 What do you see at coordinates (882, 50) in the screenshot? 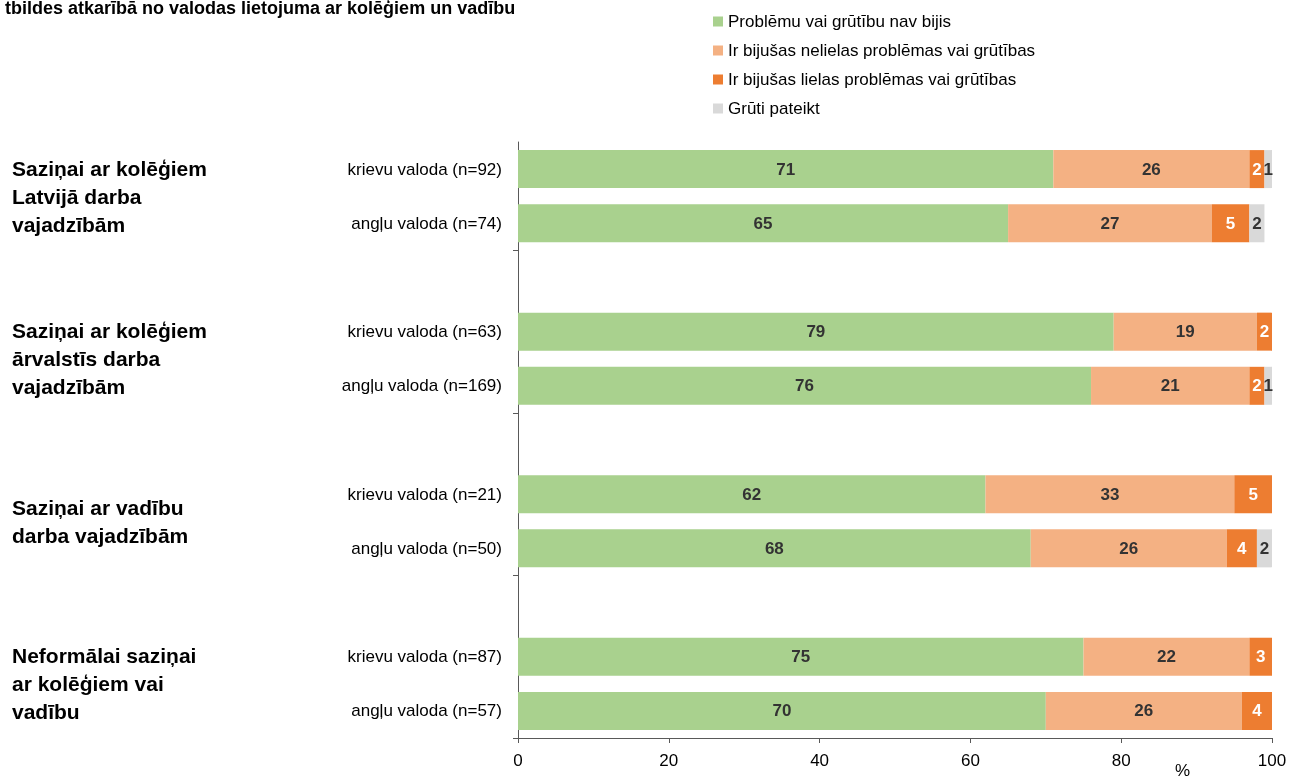
I see `legend-label: Ir bijušas nelielas problēmas vai grūtības` at bounding box center [882, 50].